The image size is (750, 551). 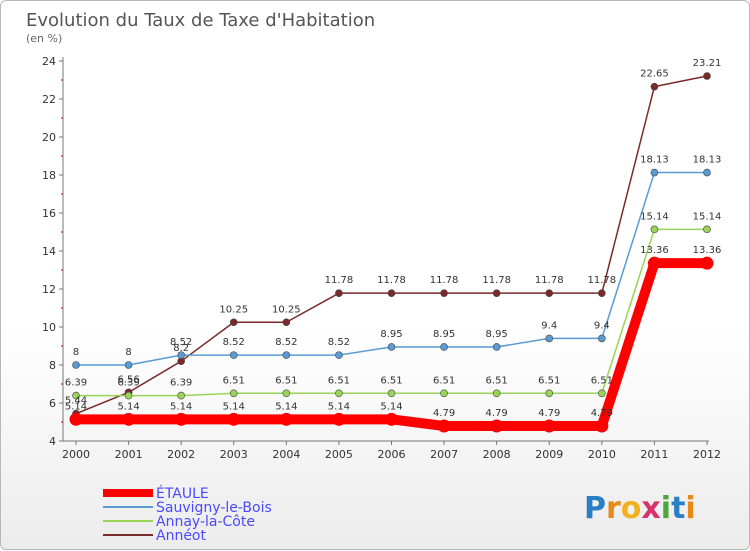 I want to click on data-label: 8.2, so click(x=181, y=348).